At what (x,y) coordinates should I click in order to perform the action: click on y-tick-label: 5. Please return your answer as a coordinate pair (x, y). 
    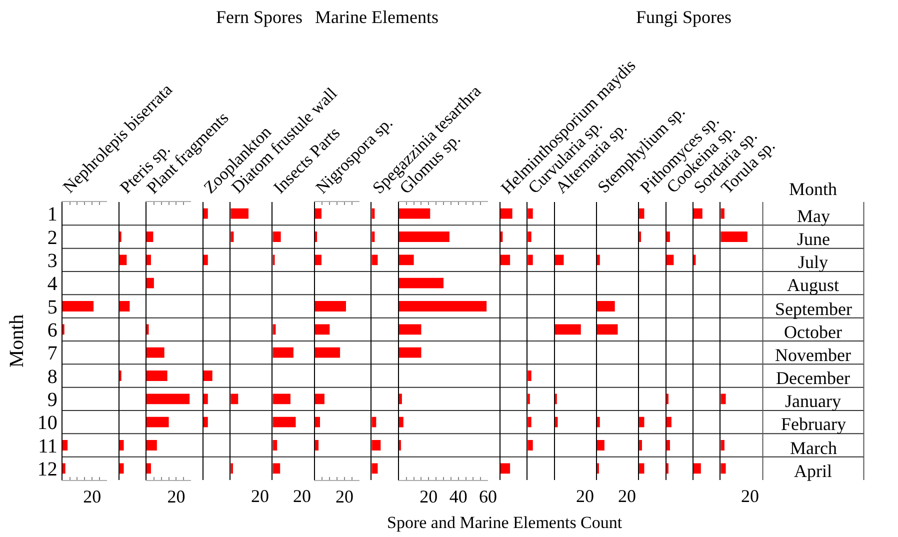
    Looking at the image, I should click on (52, 307).